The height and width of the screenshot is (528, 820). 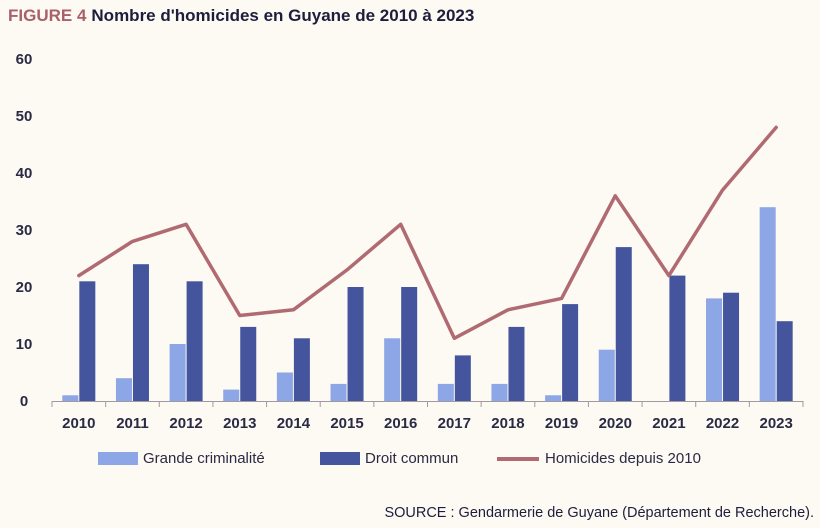 What do you see at coordinates (507, 423) in the screenshot?
I see `x-tick-label: 2018` at bounding box center [507, 423].